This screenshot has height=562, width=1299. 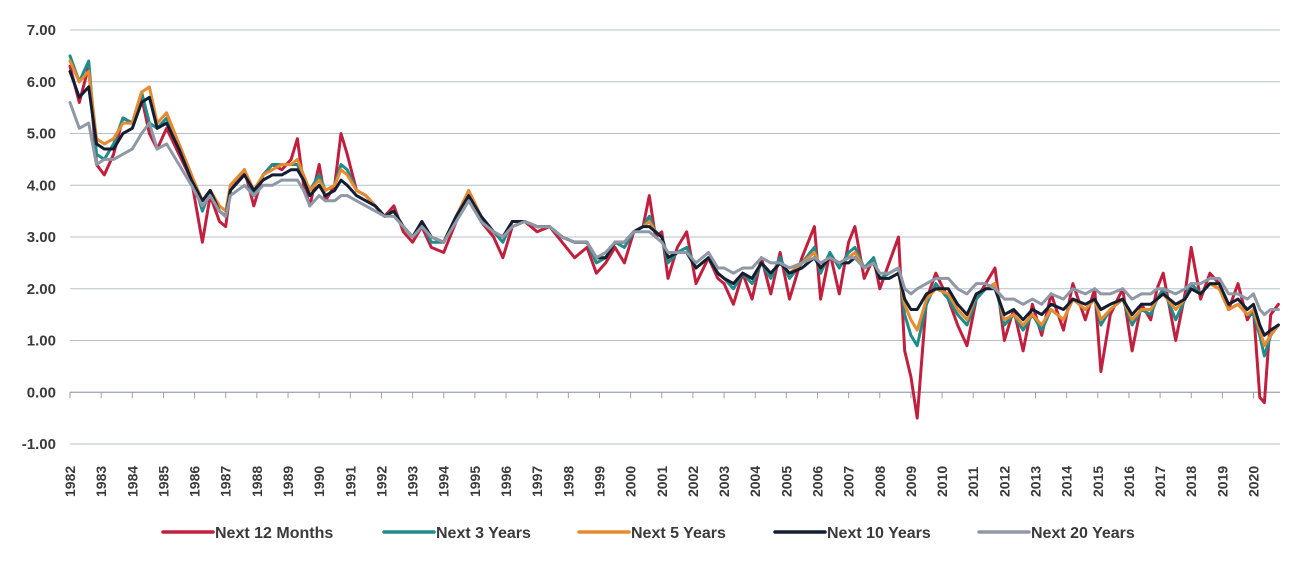 What do you see at coordinates (568, 481) in the screenshot?
I see `x-tick-label: 1998` at bounding box center [568, 481].